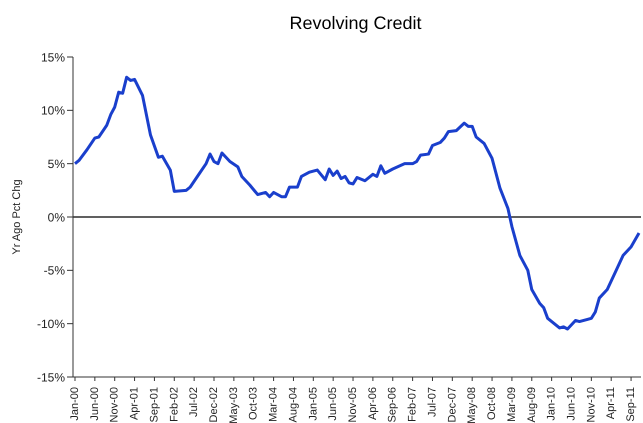 Image resolution: width=643 pixels, height=423 pixels. I want to click on y-tick-label: 15%, so click(53, 57).